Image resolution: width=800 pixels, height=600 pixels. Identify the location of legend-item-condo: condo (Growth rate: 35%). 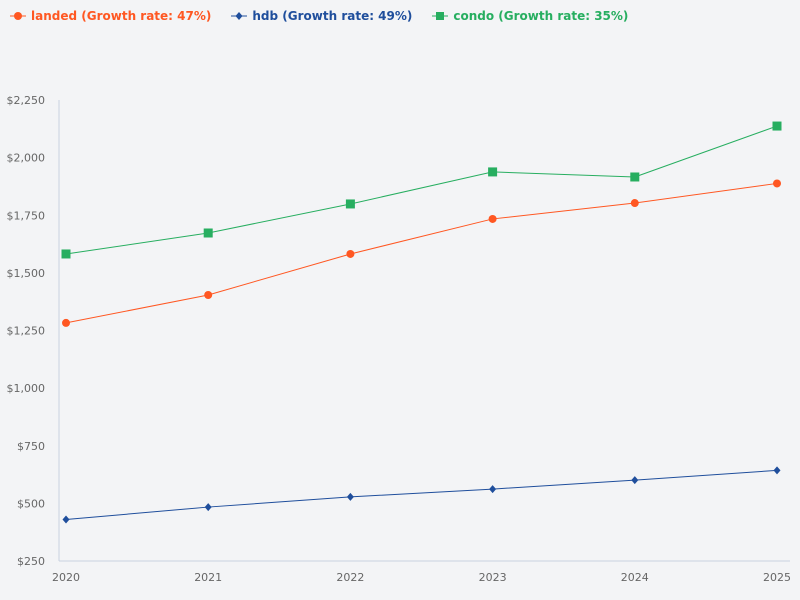
(530, 16).